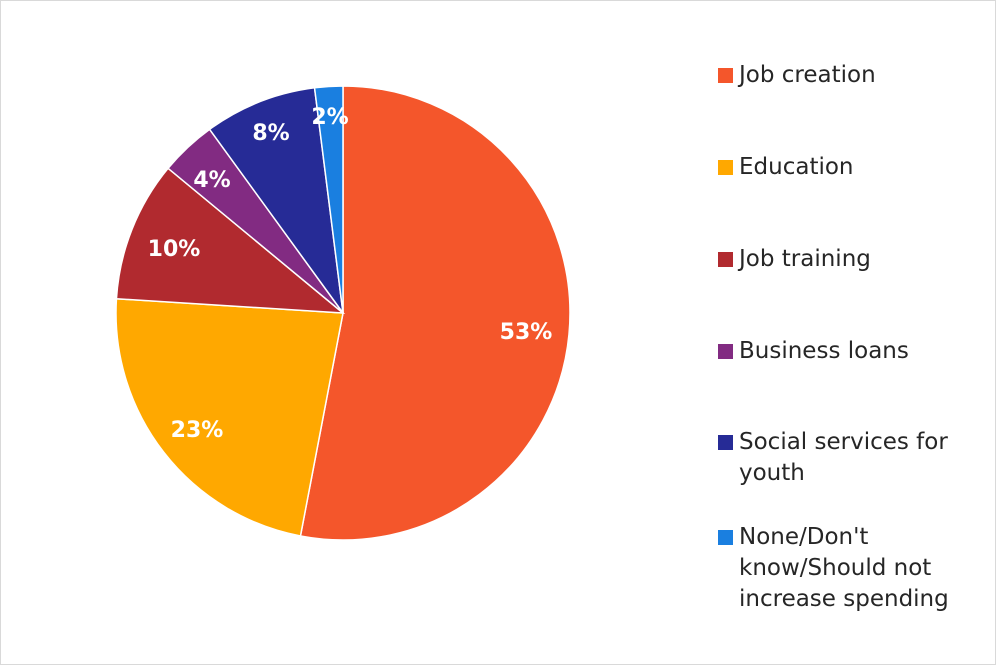  I want to click on pie-data-label: 2%, so click(329, 117).